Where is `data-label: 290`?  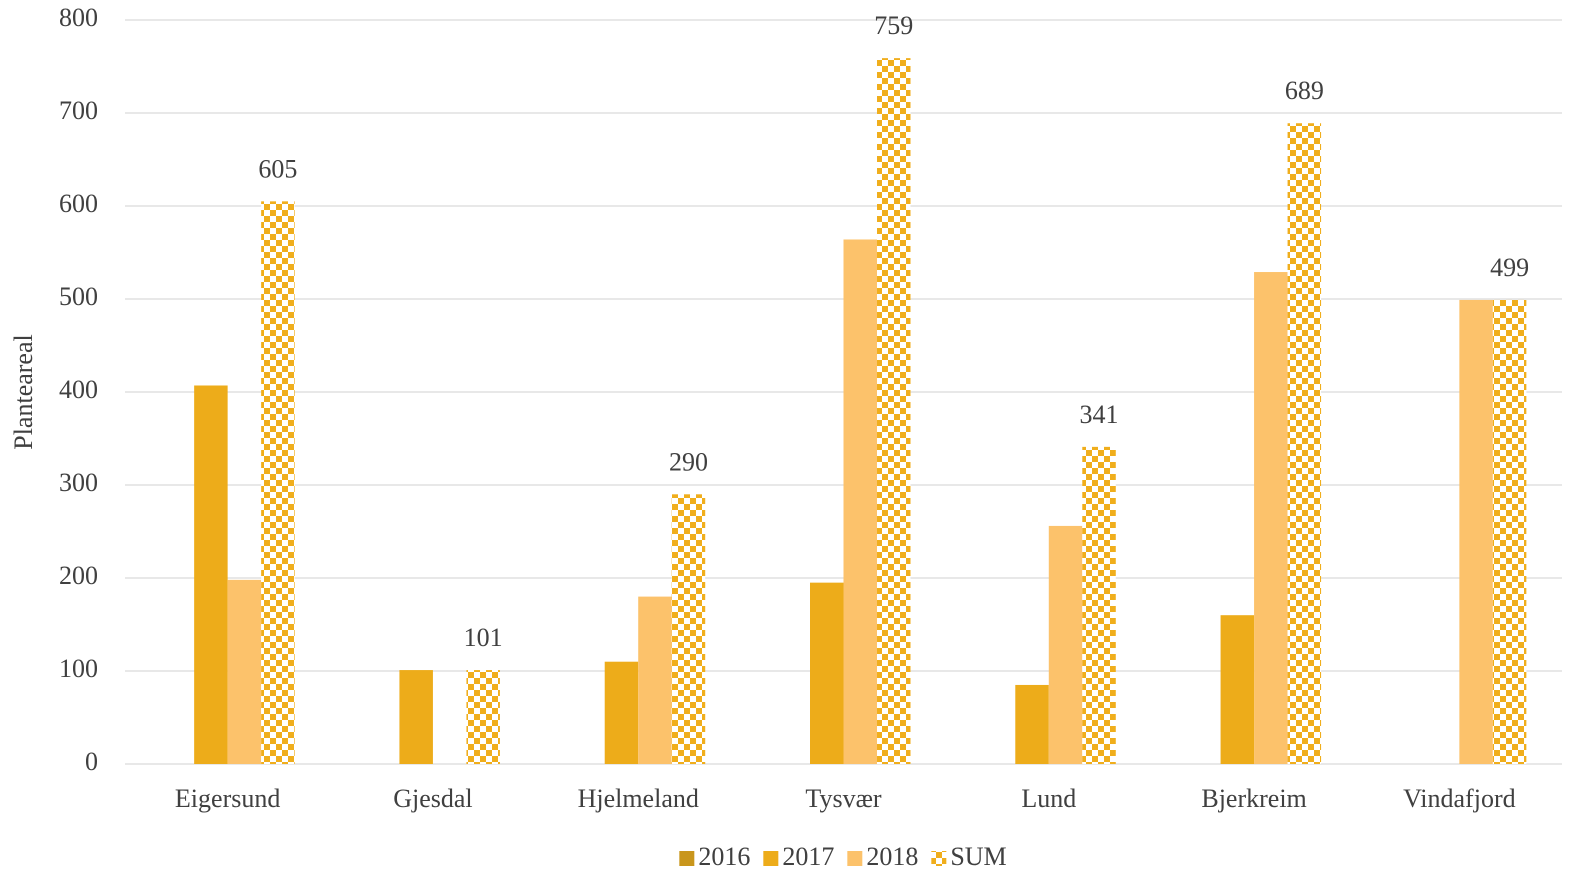 data-label: 290 is located at coordinates (688, 461).